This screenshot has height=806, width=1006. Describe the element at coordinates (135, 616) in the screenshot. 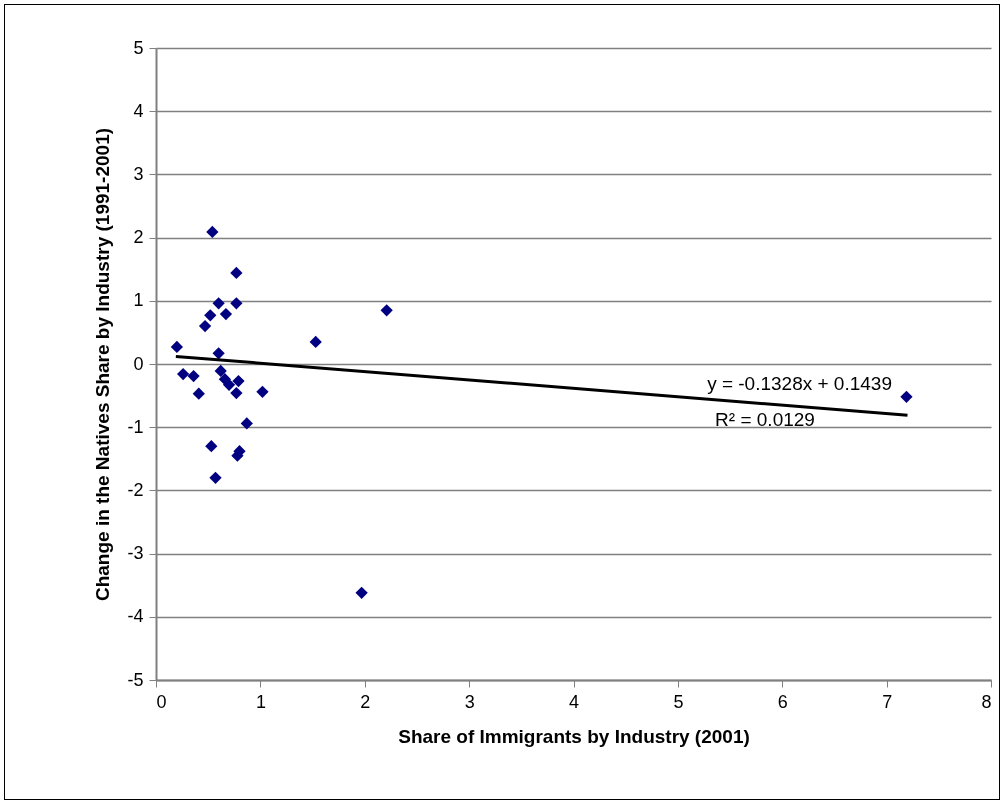

I see `y-tick-label: -4` at that location.